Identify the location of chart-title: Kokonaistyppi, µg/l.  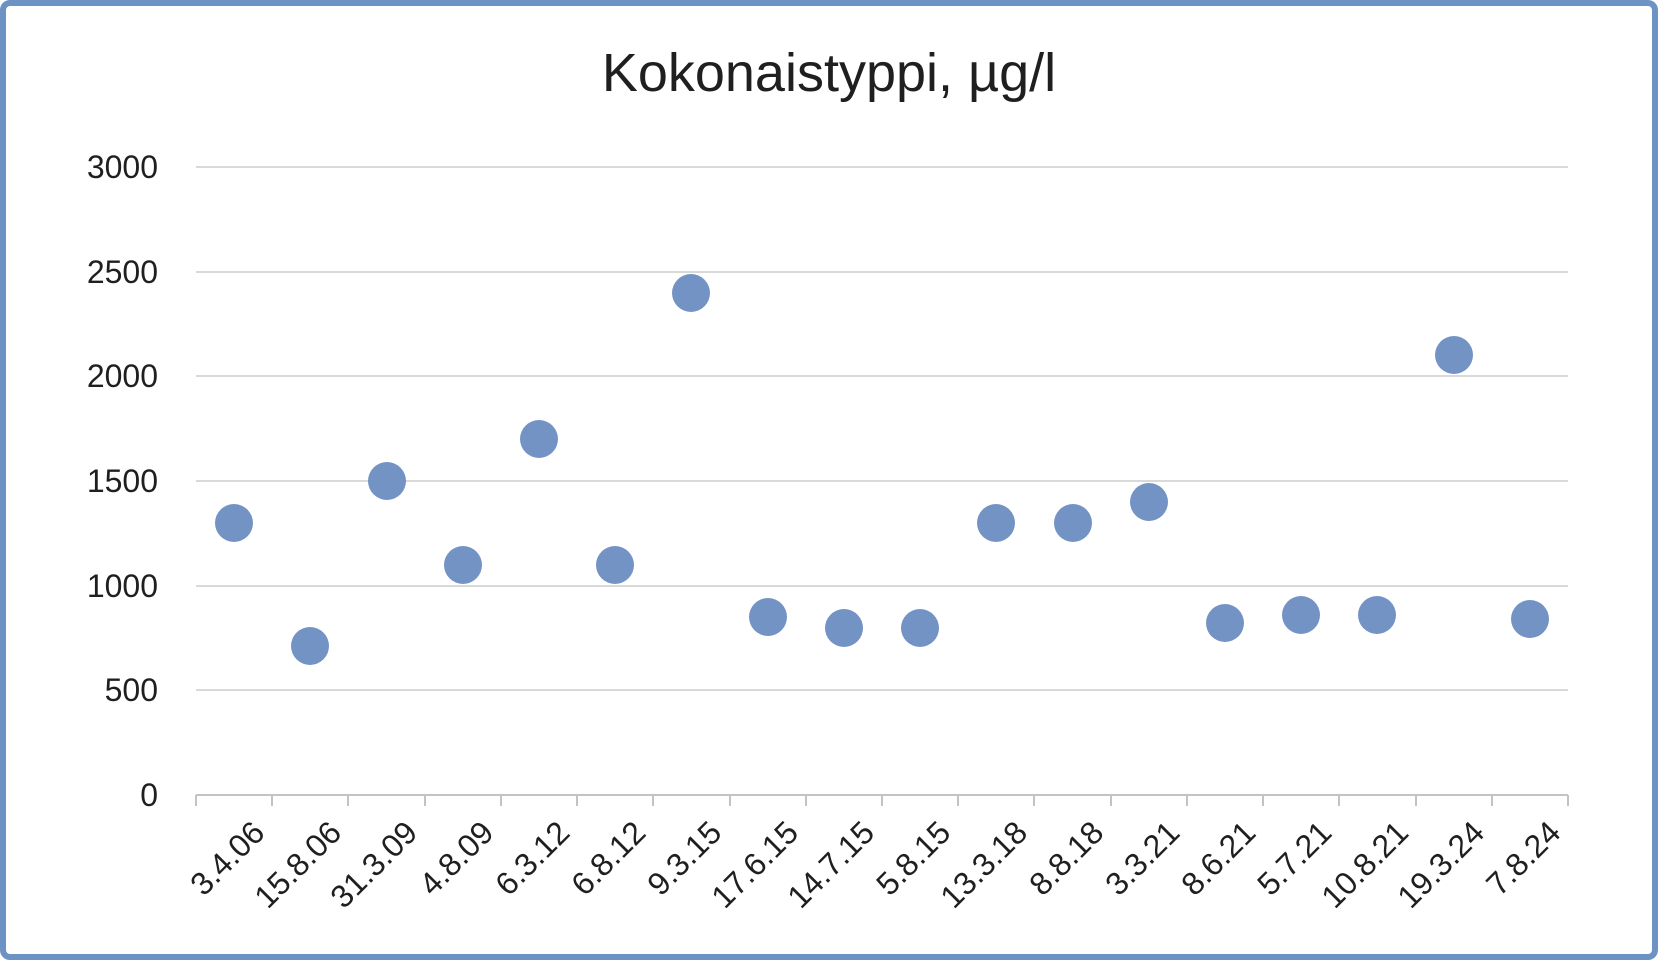
(829, 73).